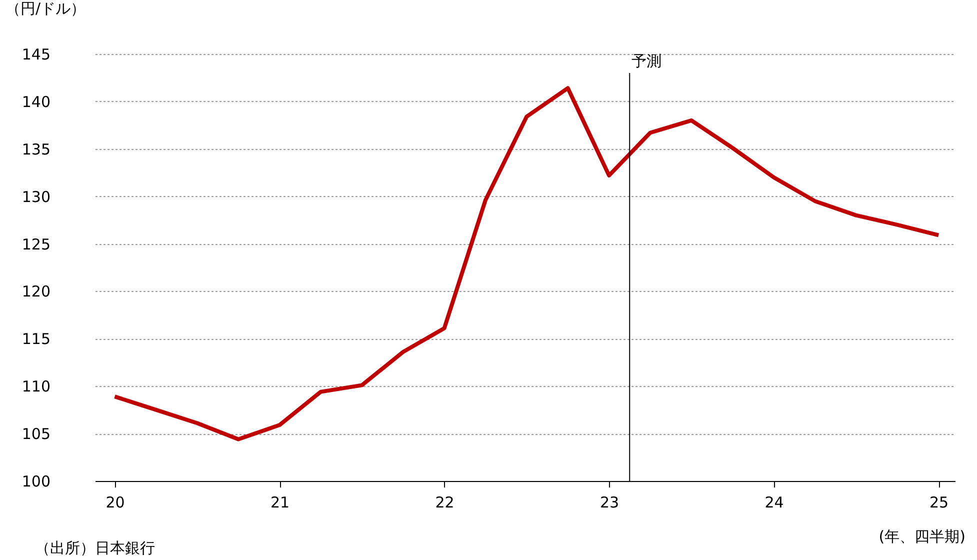 This screenshot has width=977, height=560. What do you see at coordinates (115, 503) in the screenshot?
I see `x-tick-label: 20` at bounding box center [115, 503].